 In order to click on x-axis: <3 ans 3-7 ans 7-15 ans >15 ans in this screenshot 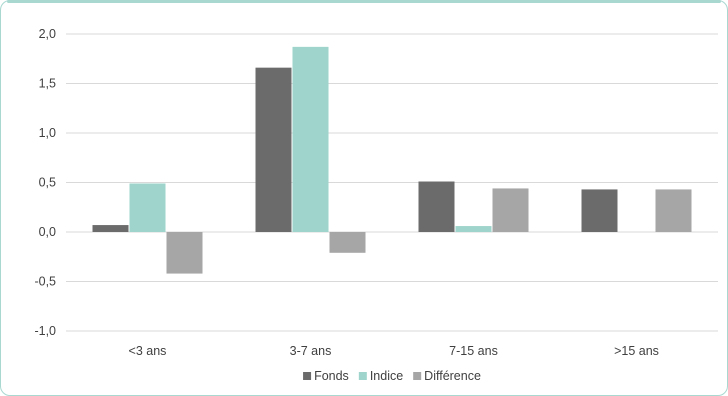, I will do `click(394, 351)`.